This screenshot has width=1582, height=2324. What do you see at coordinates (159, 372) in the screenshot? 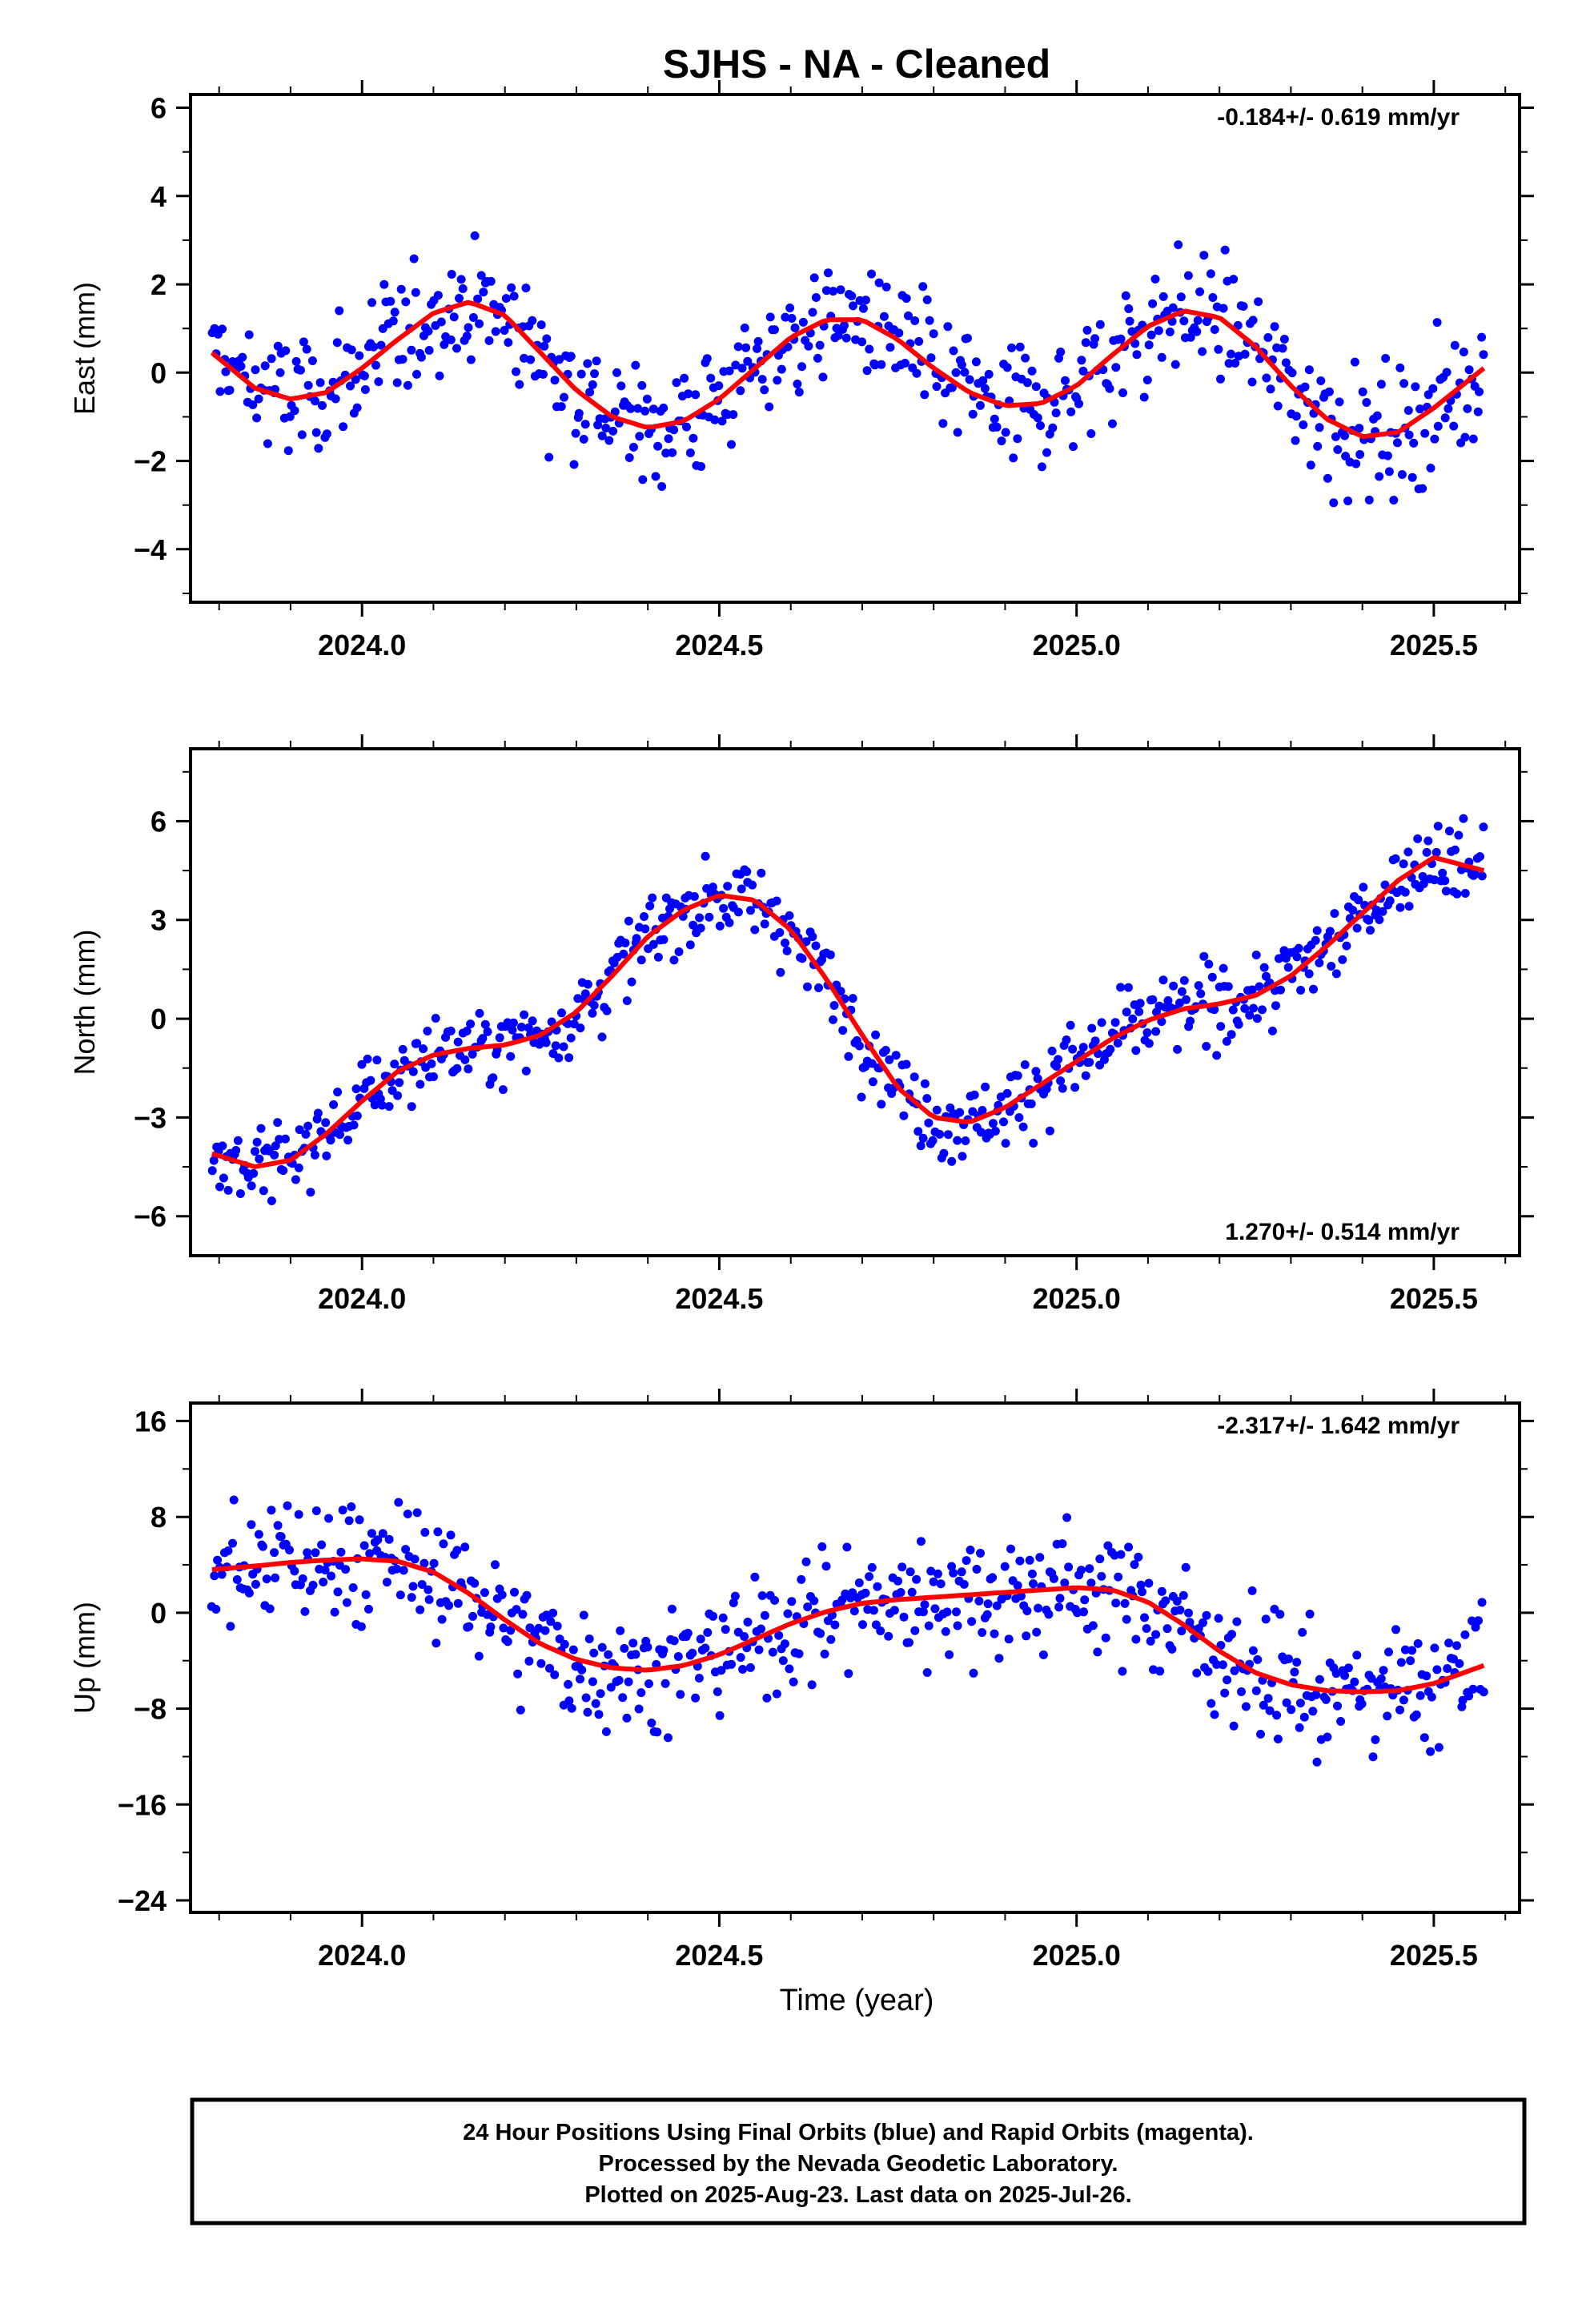
I see `east-y-tick-label: 0` at bounding box center [159, 372].